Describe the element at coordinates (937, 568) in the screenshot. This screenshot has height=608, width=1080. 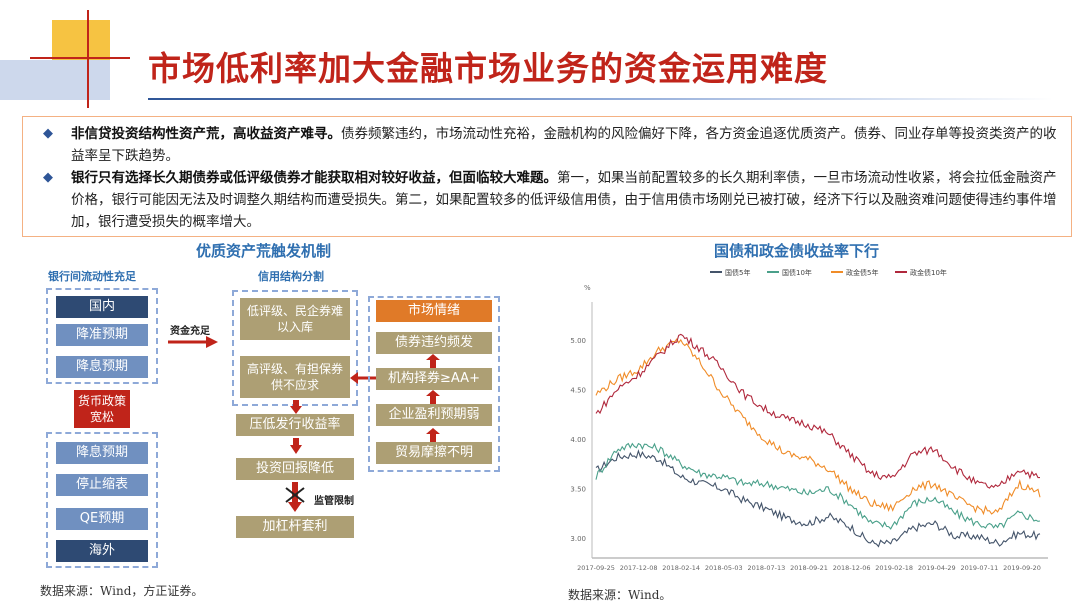
I see `x-tick-label: 2019-04-29` at that location.